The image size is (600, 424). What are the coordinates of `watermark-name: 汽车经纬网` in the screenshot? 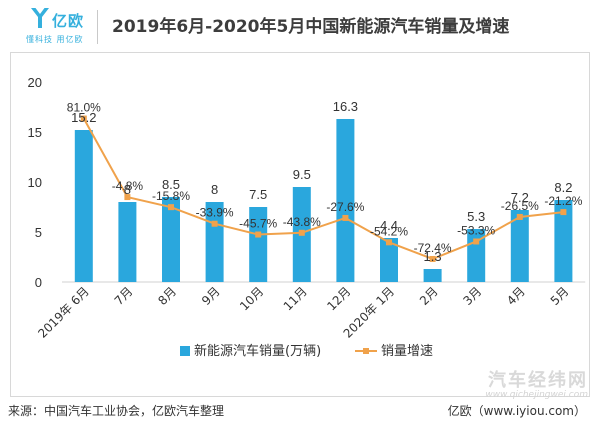 It's located at (538, 380).